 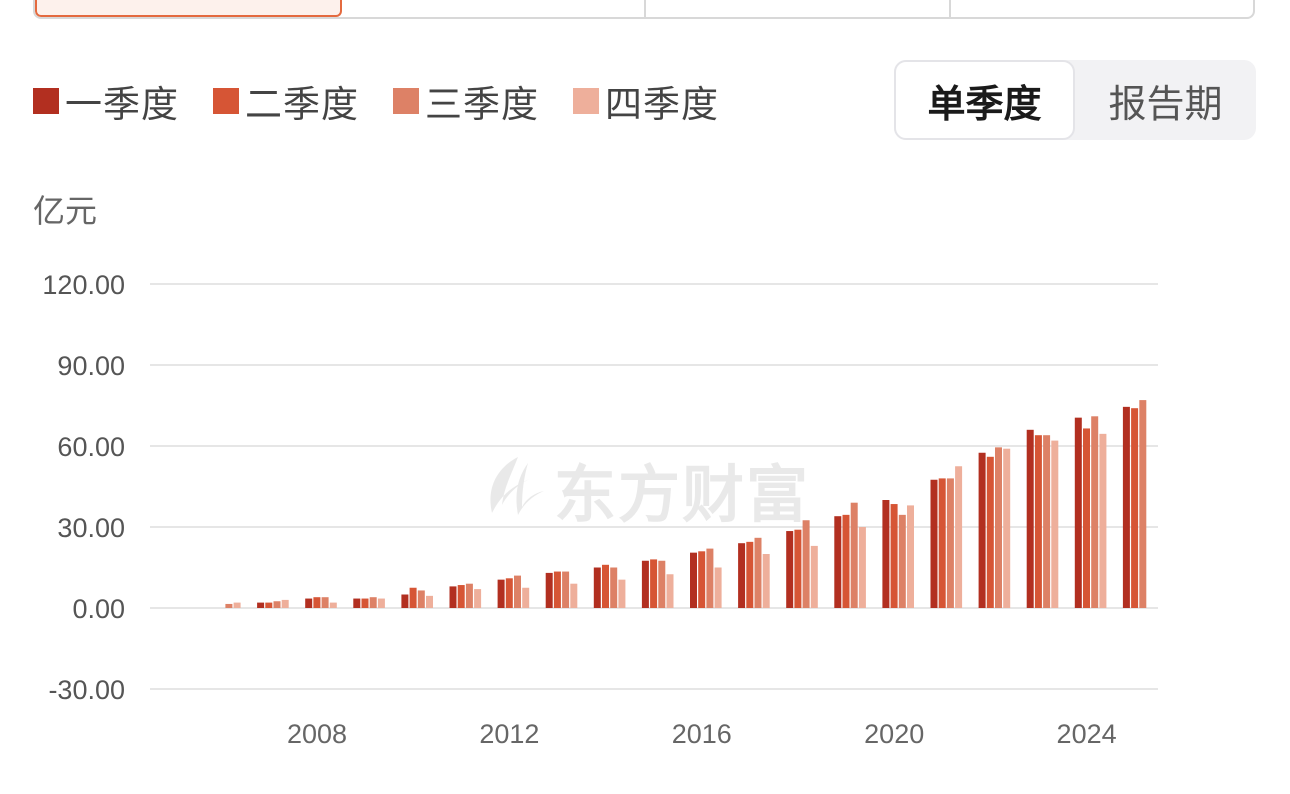 What do you see at coordinates (421, 599) in the screenshot?
I see `bar-3-2010` at bounding box center [421, 599].